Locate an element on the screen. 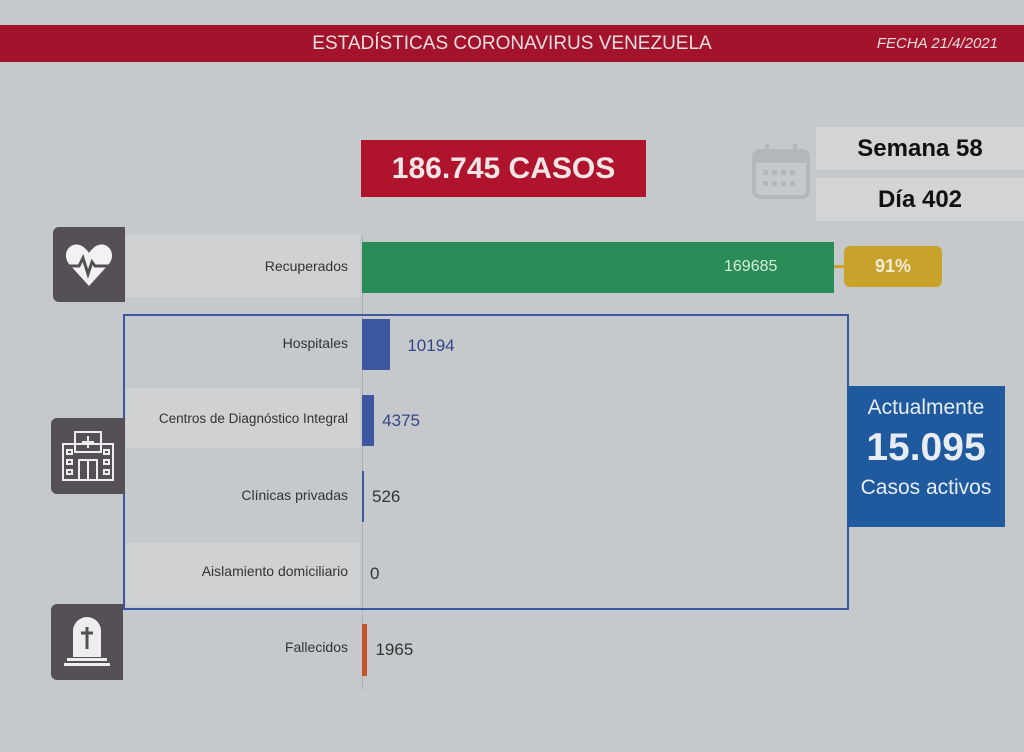  value-recuperados: 169685 is located at coordinates (751, 266).